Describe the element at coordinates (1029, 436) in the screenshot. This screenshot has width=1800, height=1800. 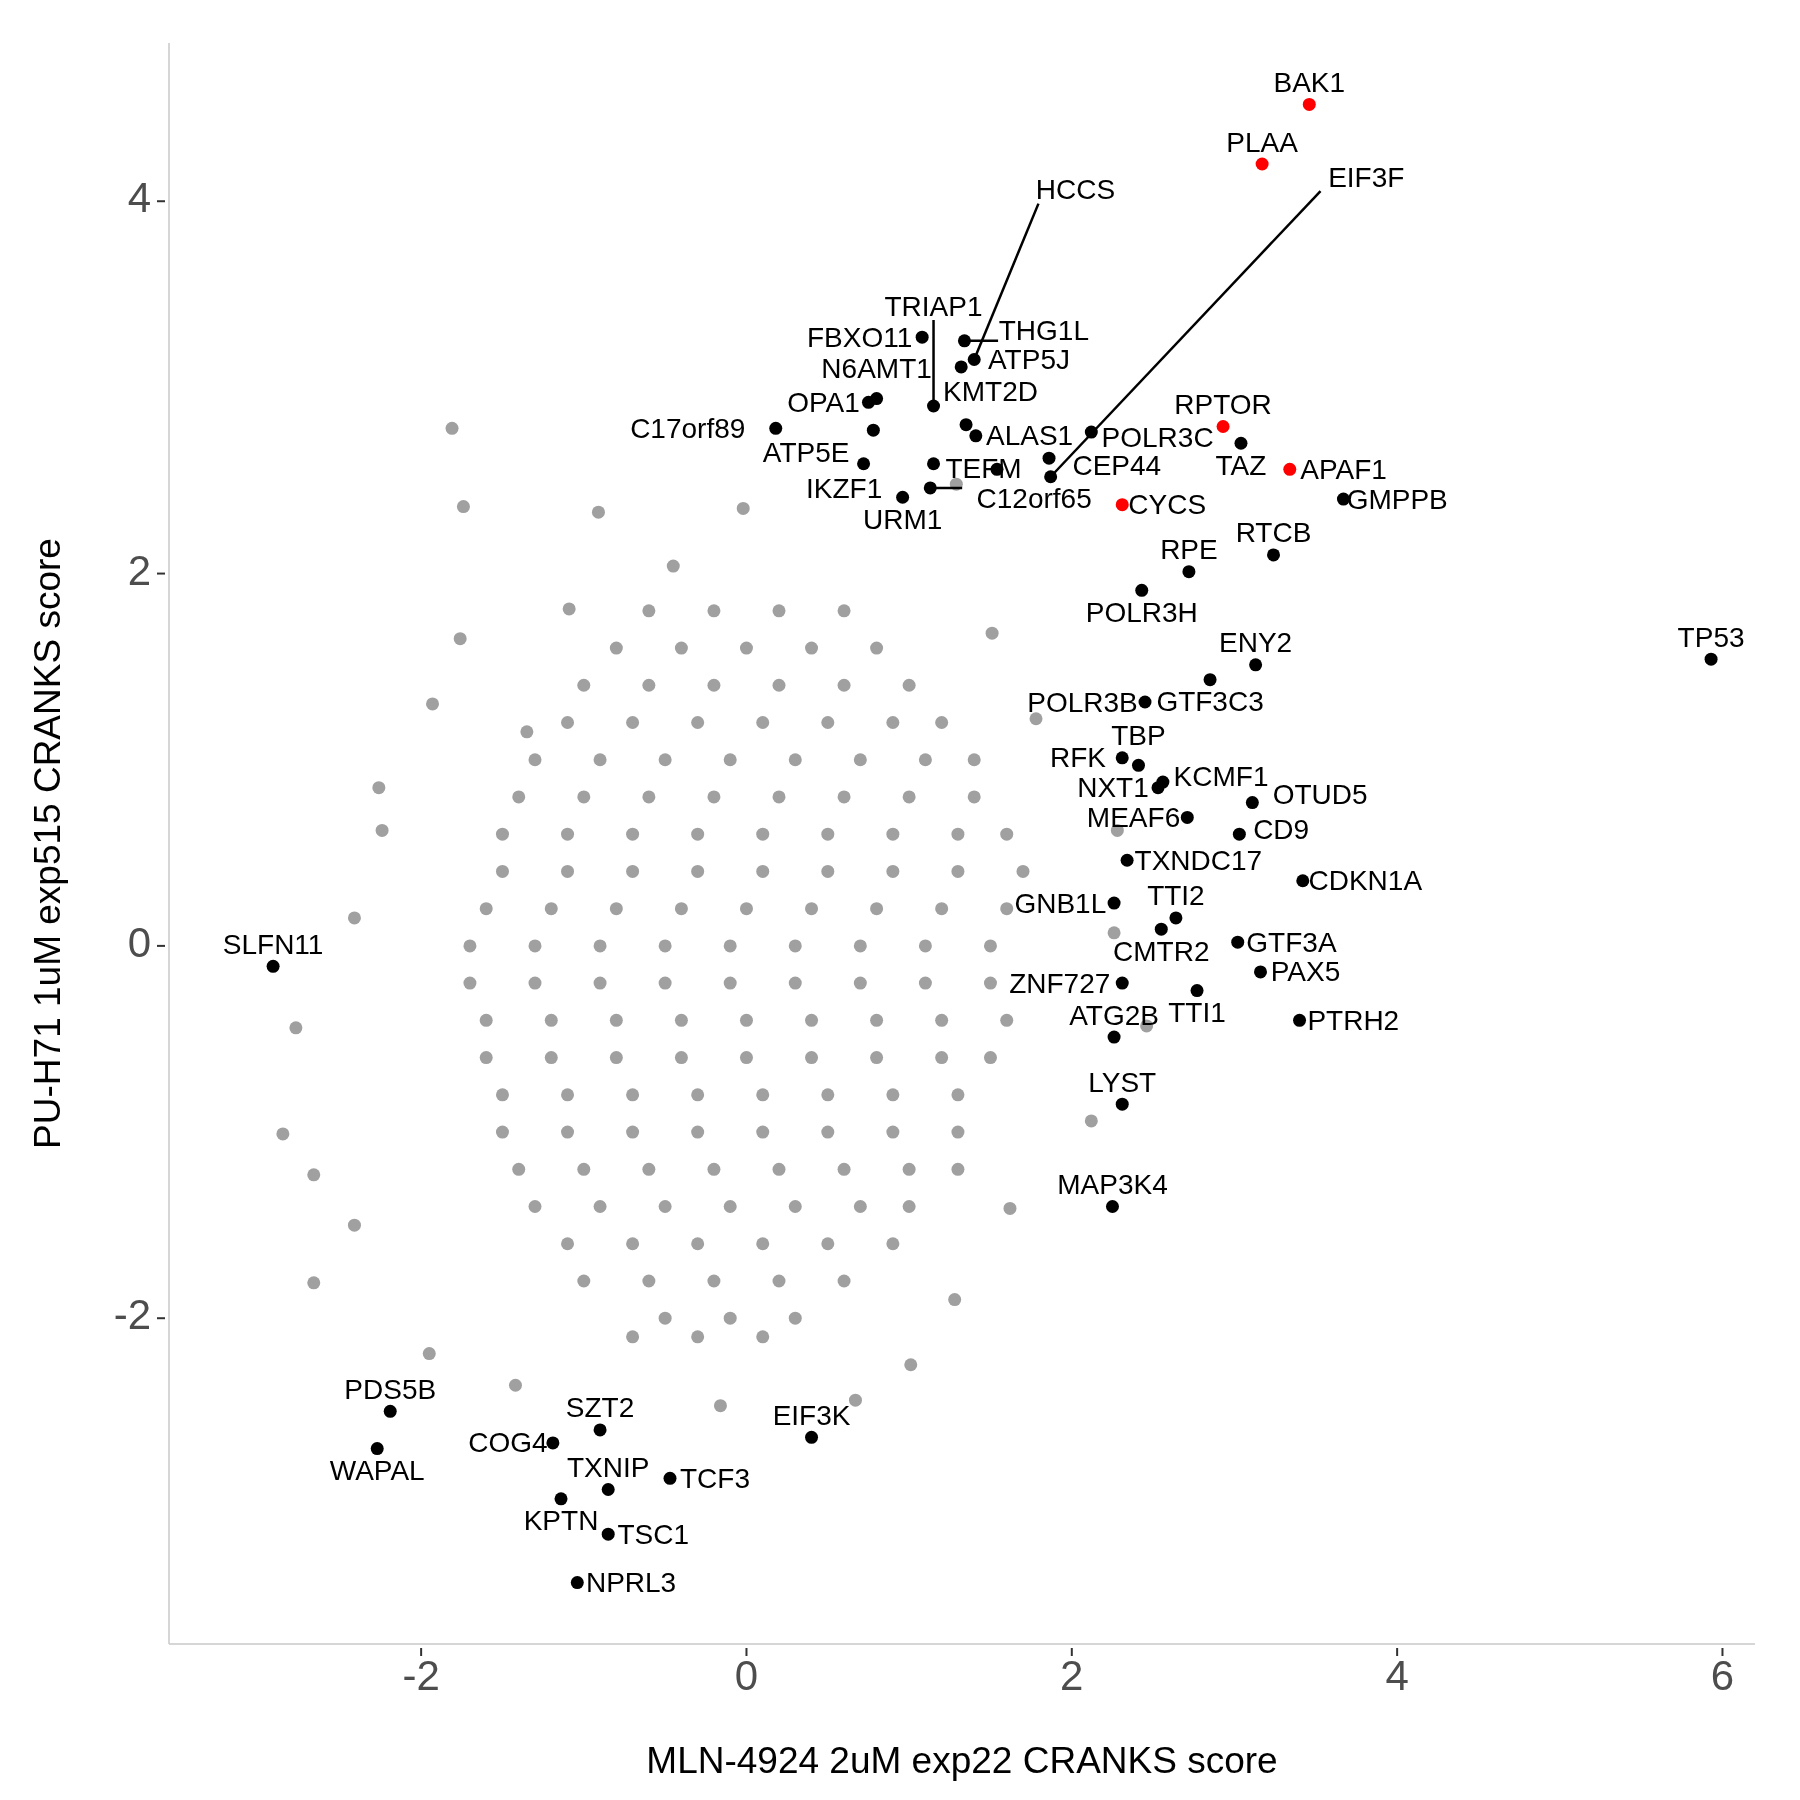
I see `annotation: ALAS1` at that location.